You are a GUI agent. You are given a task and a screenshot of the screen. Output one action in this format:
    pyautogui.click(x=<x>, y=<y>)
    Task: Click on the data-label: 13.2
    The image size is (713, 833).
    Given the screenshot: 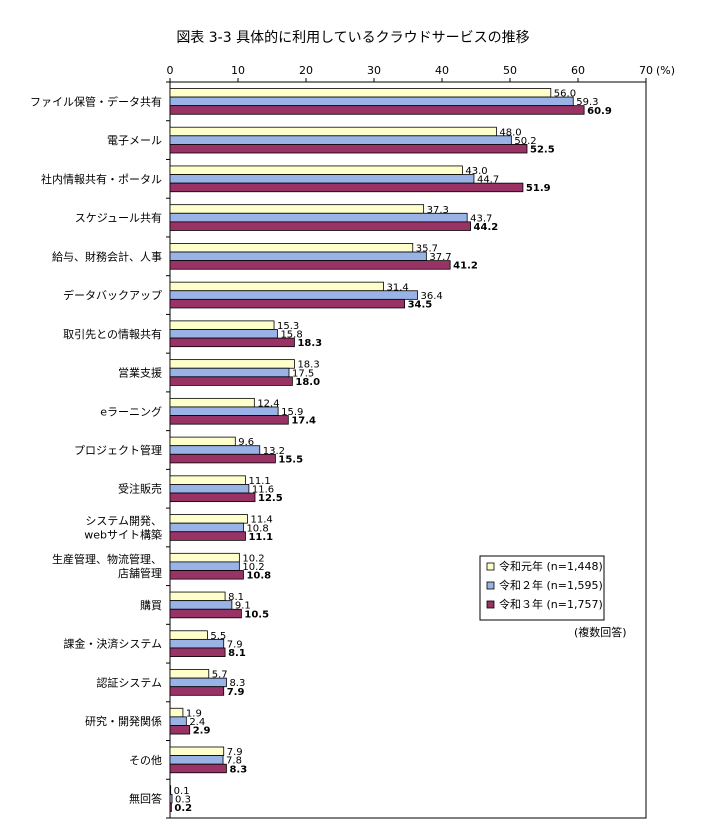 What is the action you would take?
    pyautogui.click(x=274, y=451)
    